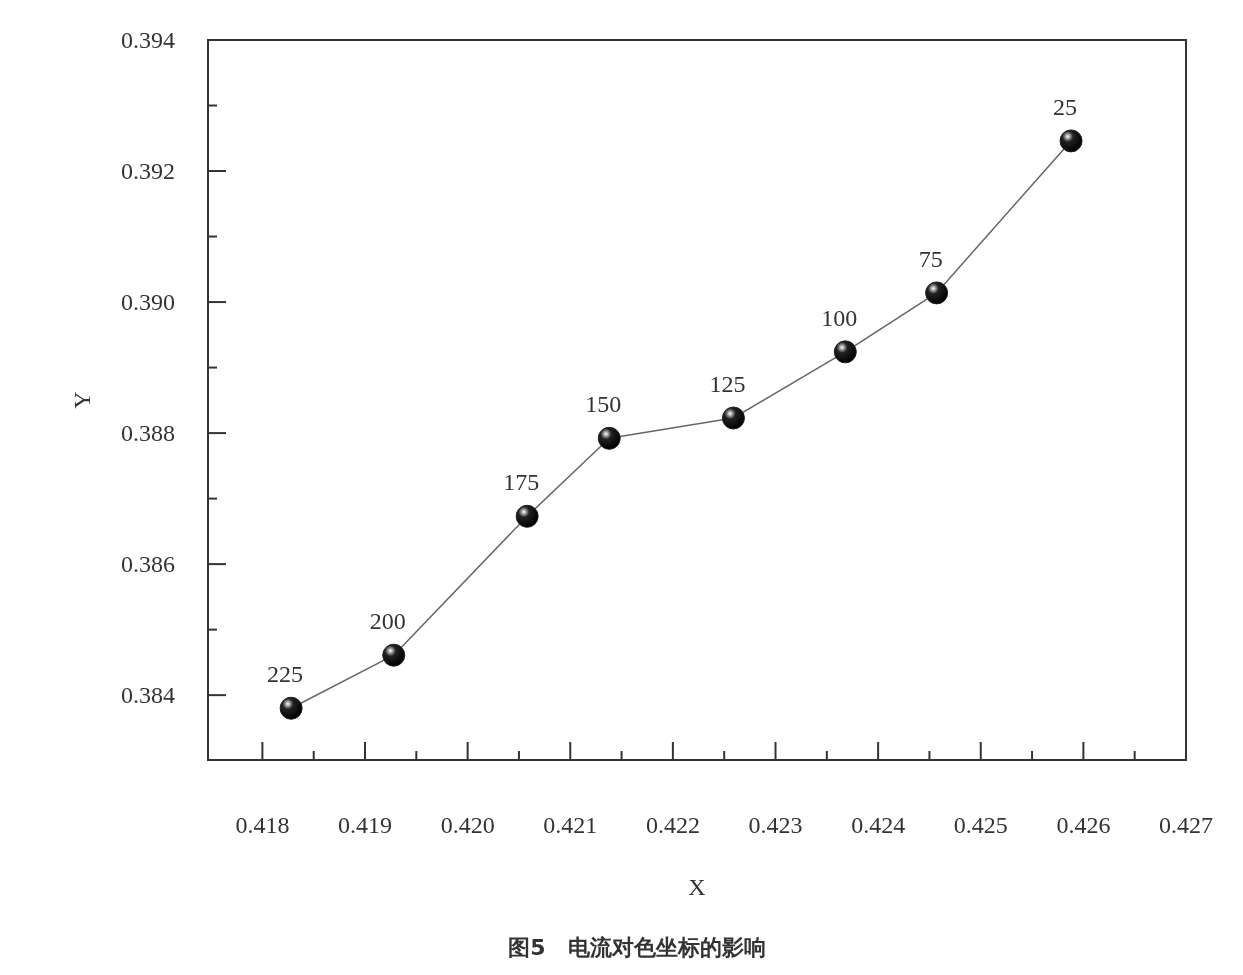 The image size is (1243, 975). What do you see at coordinates (878, 825) in the screenshot?
I see `x-tick-label: 0.424` at bounding box center [878, 825].